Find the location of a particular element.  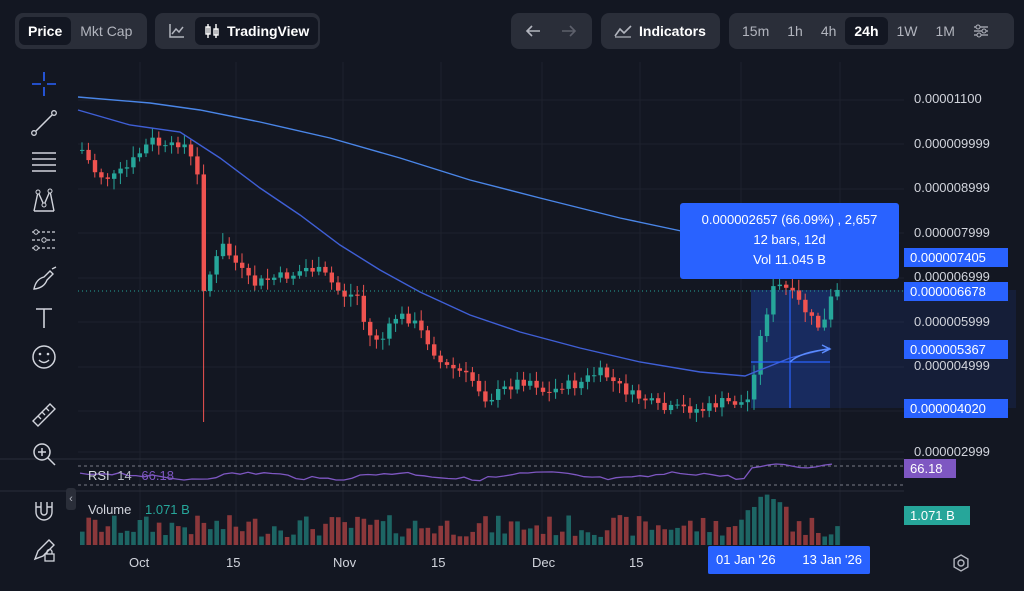

gear-icon is located at coordinates (961, 563).